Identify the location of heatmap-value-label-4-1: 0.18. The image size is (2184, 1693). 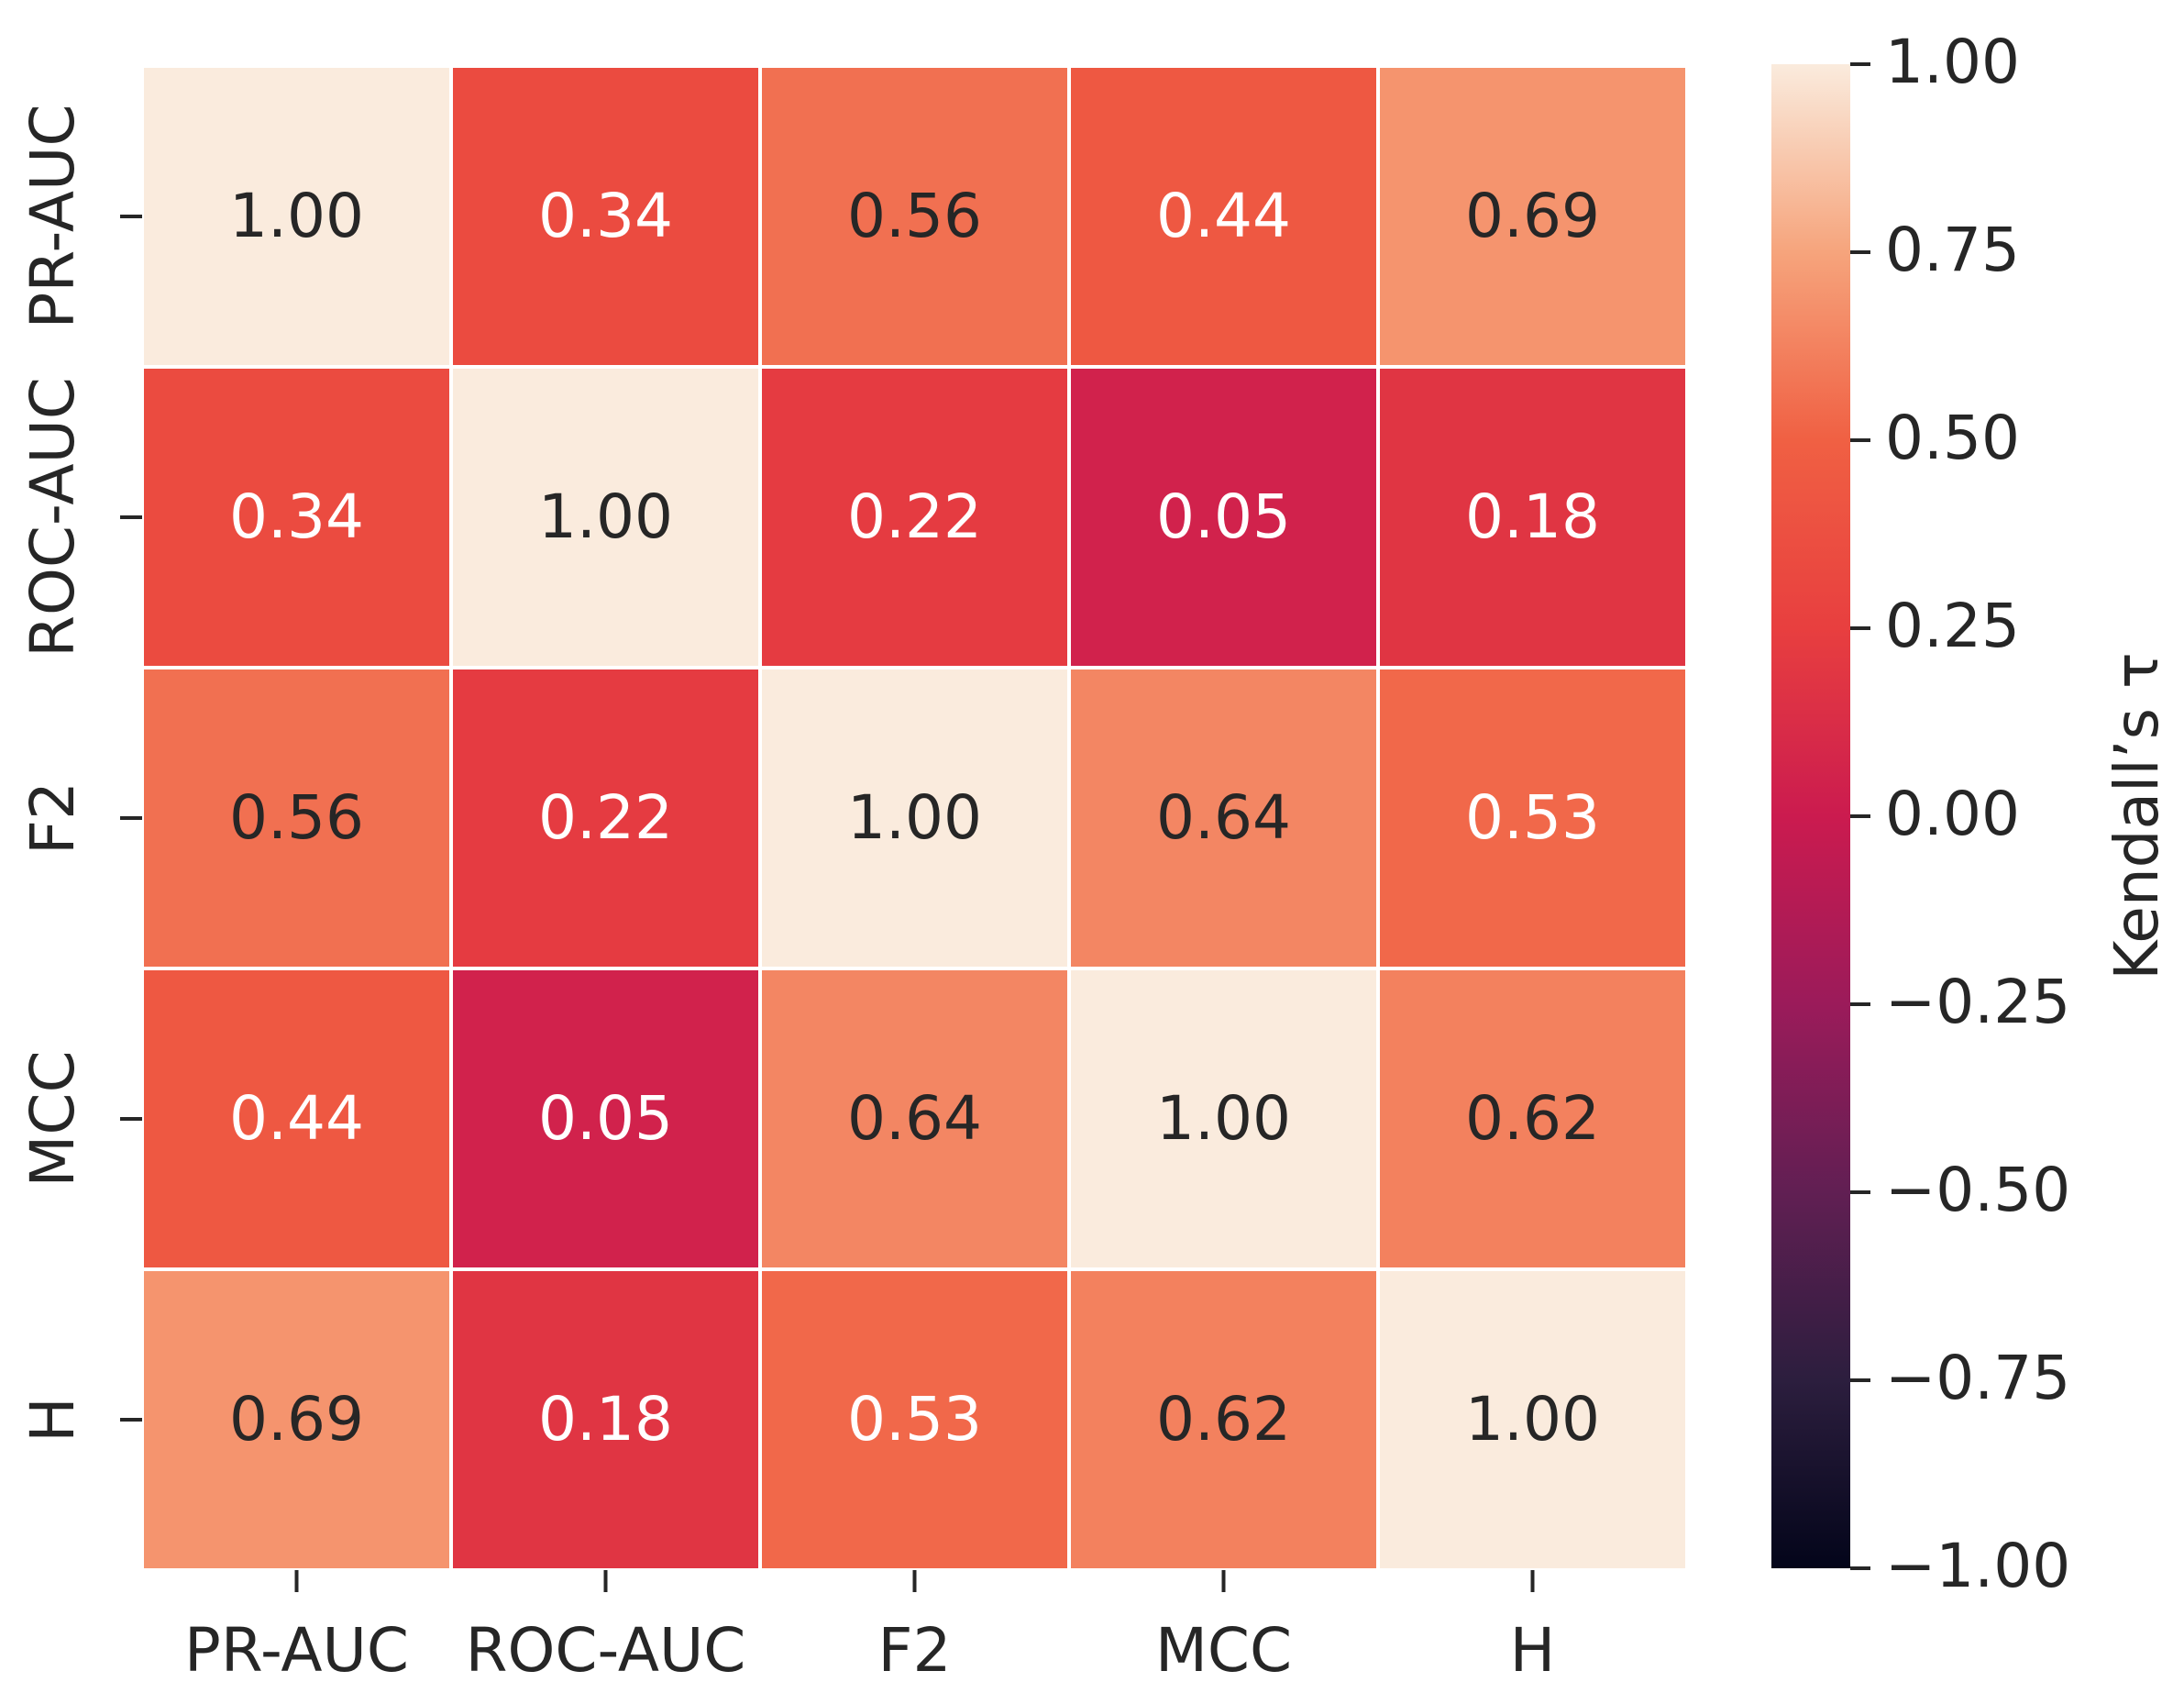
(605, 1419).